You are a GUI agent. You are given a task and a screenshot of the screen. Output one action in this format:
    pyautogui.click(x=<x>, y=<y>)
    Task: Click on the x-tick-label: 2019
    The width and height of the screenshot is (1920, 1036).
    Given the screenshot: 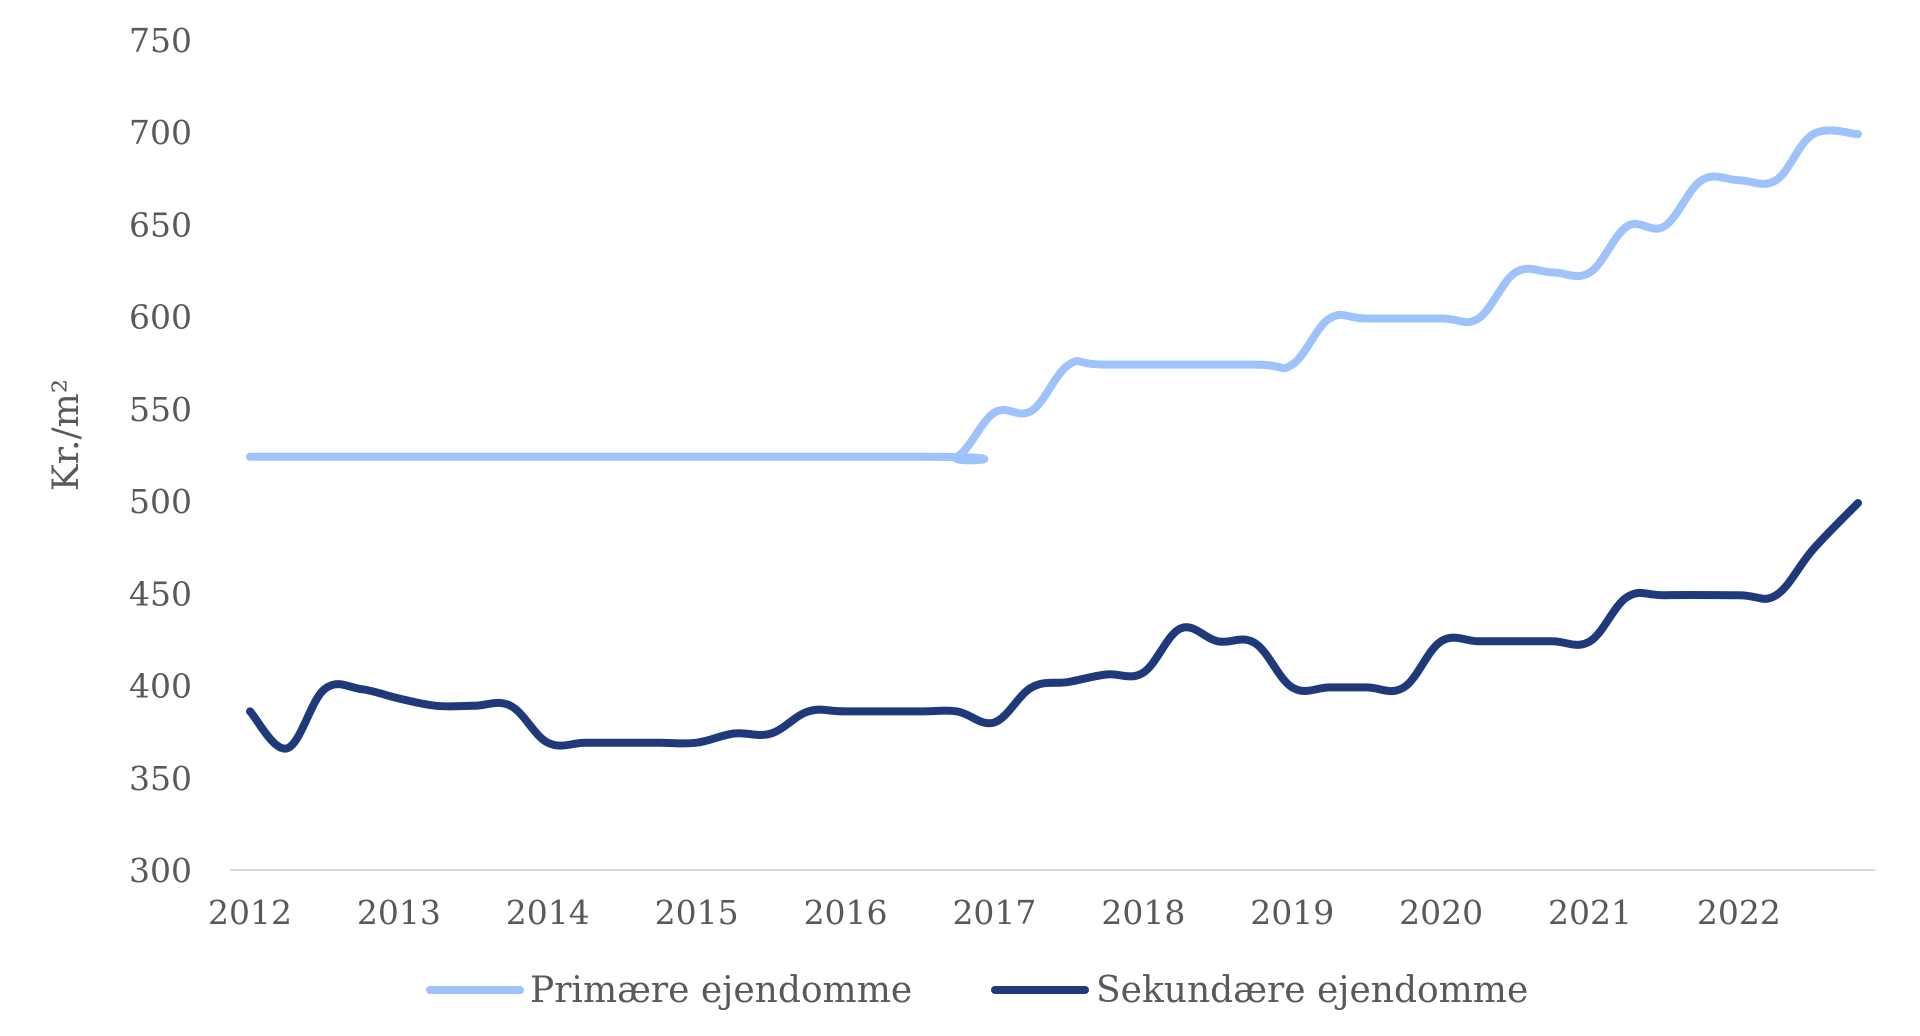 What is the action you would take?
    pyautogui.click(x=1292, y=912)
    